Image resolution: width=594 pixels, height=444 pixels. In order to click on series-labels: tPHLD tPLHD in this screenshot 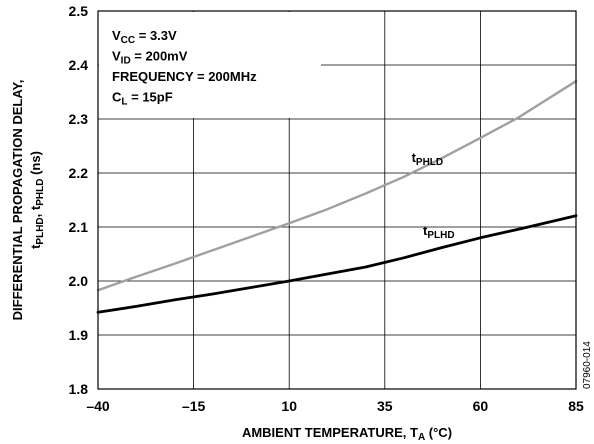, I will do `click(433, 195)`.